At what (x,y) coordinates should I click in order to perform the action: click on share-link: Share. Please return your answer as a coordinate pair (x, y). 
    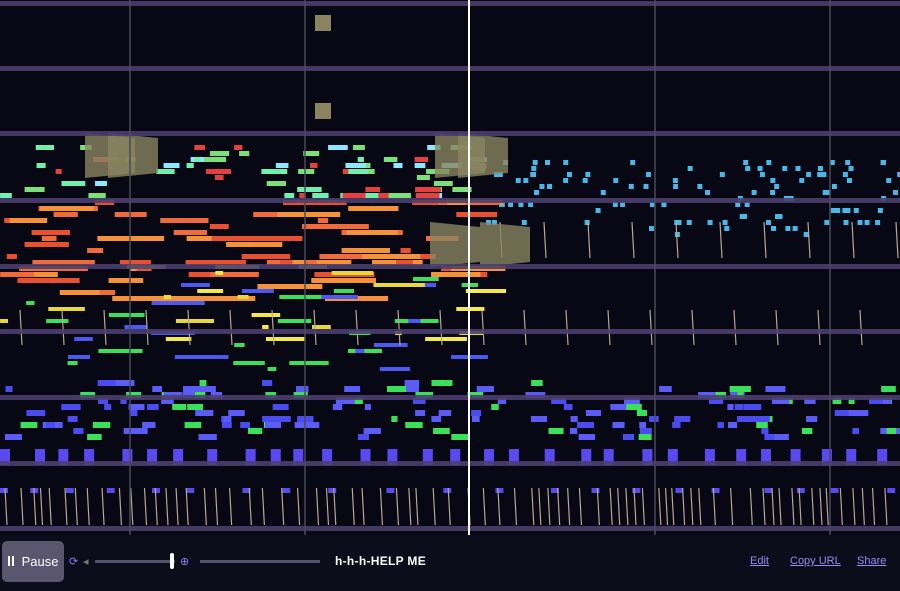
    Looking at the image, I should click on (872, 561).